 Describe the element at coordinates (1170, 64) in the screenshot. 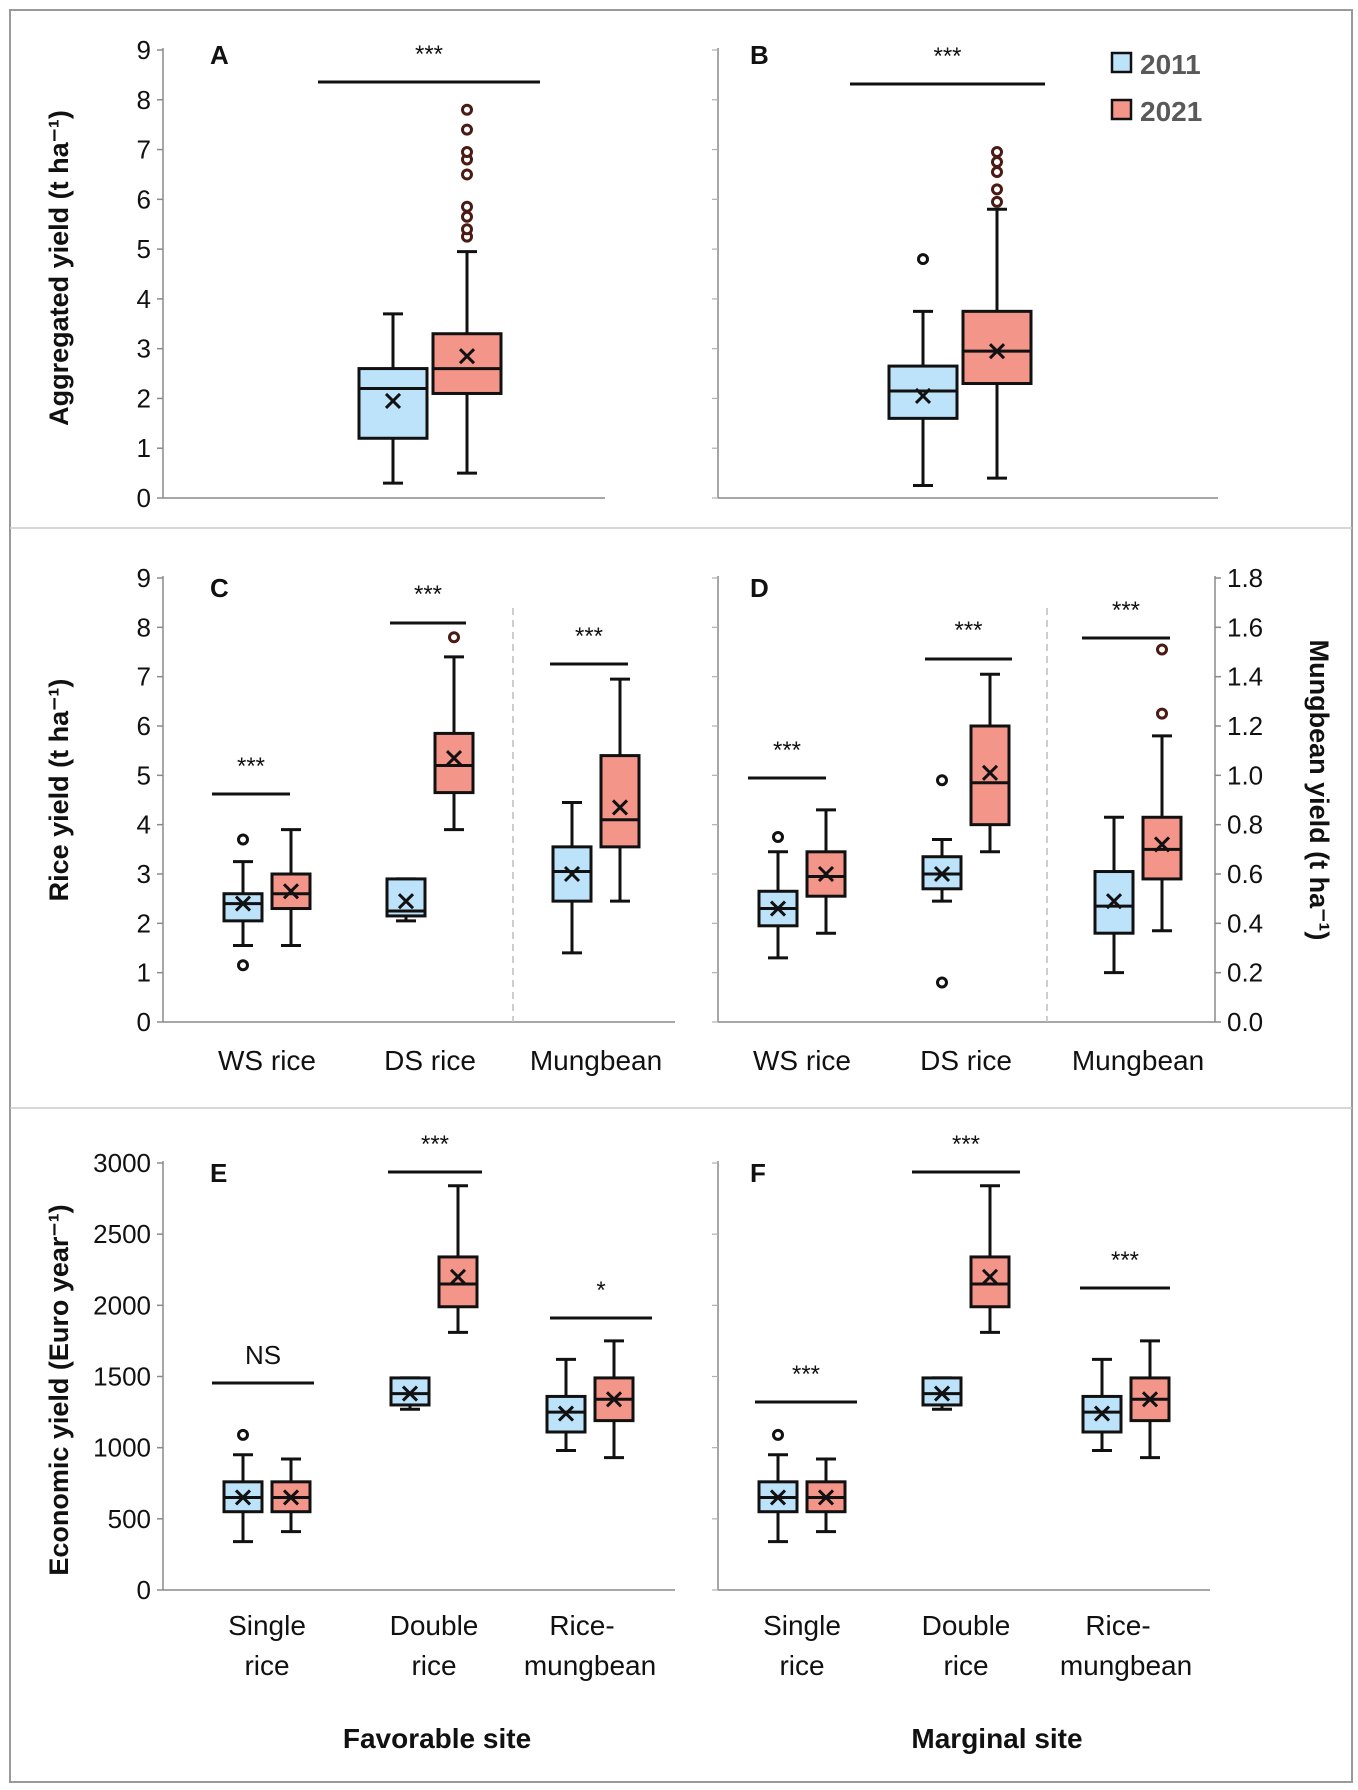

I see `legend-label-2011: 2011` at that location.